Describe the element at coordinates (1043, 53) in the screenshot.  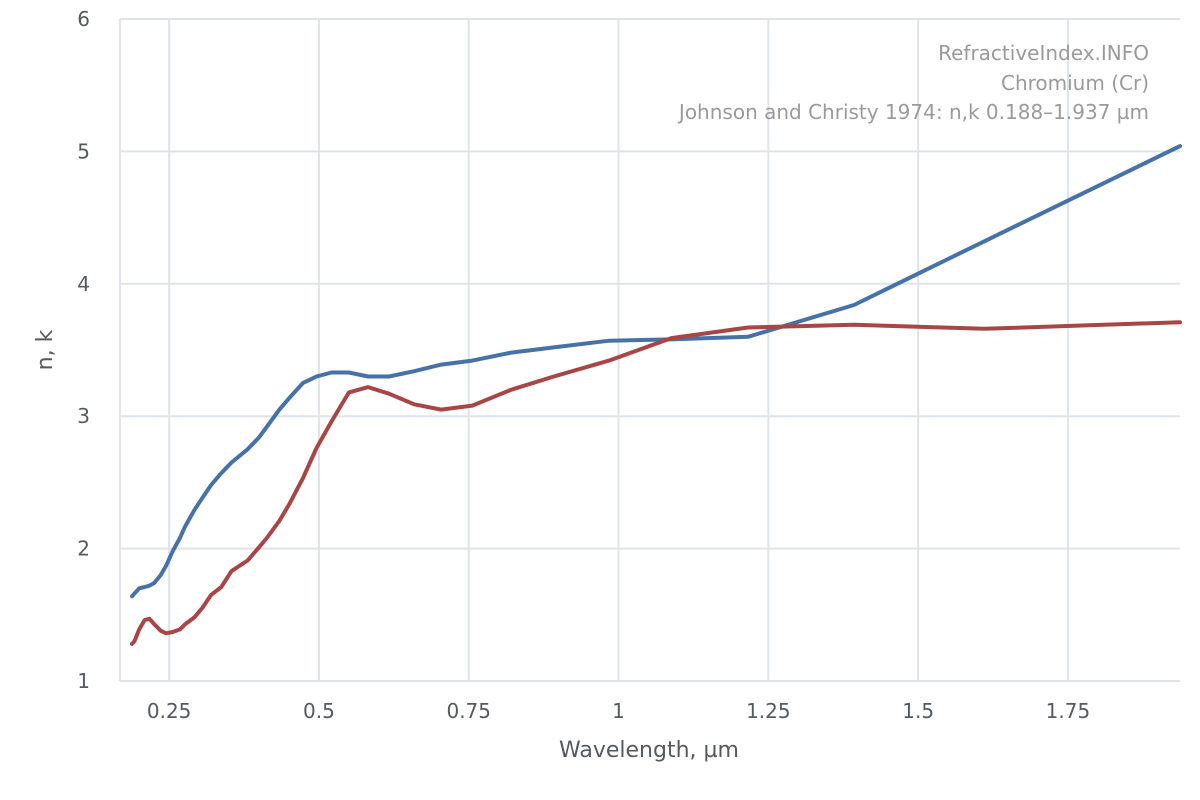
I see `annotation-source: RefractiveIndex.INFO` at that location.